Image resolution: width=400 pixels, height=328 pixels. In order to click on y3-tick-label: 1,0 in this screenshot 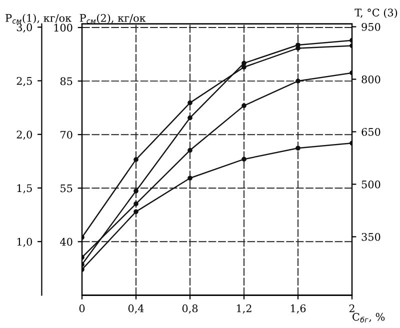, I will do `click(24, 242)`.